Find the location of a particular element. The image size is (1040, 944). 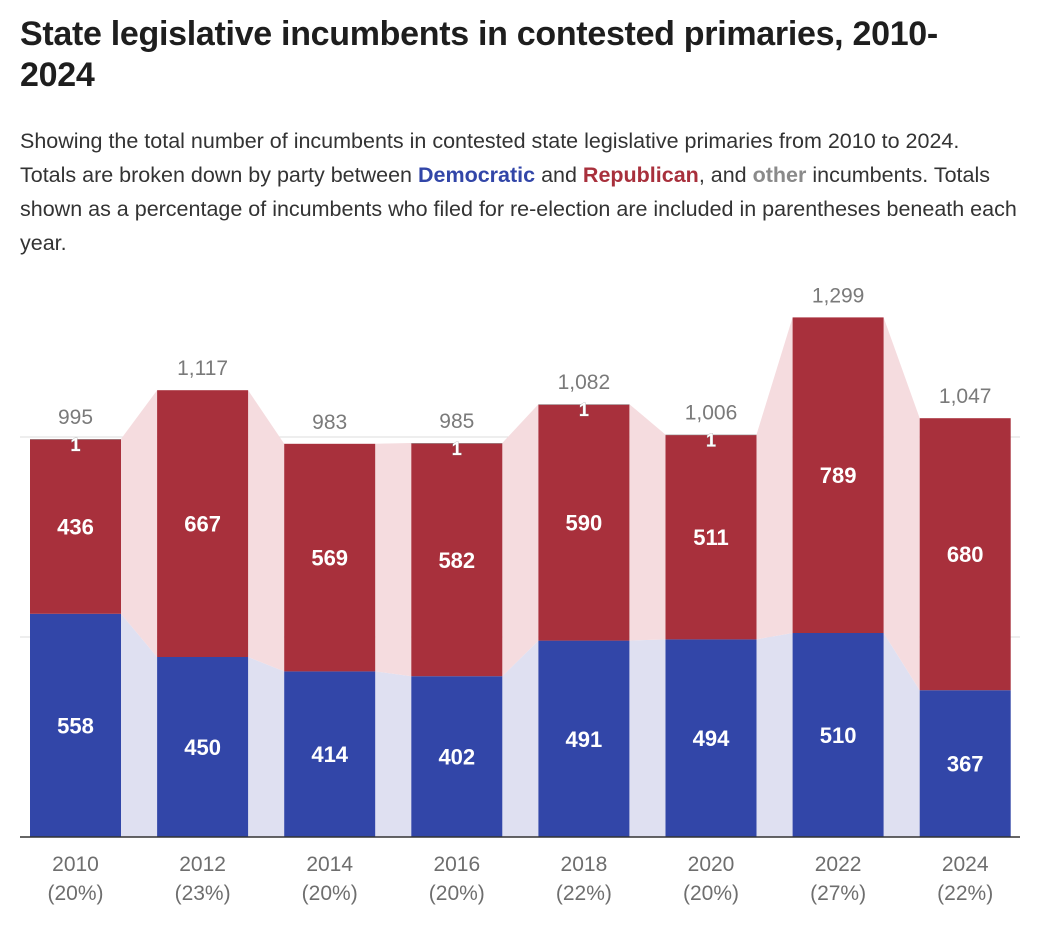

bar-democratic-2024 is located at coordinates (965, 763).